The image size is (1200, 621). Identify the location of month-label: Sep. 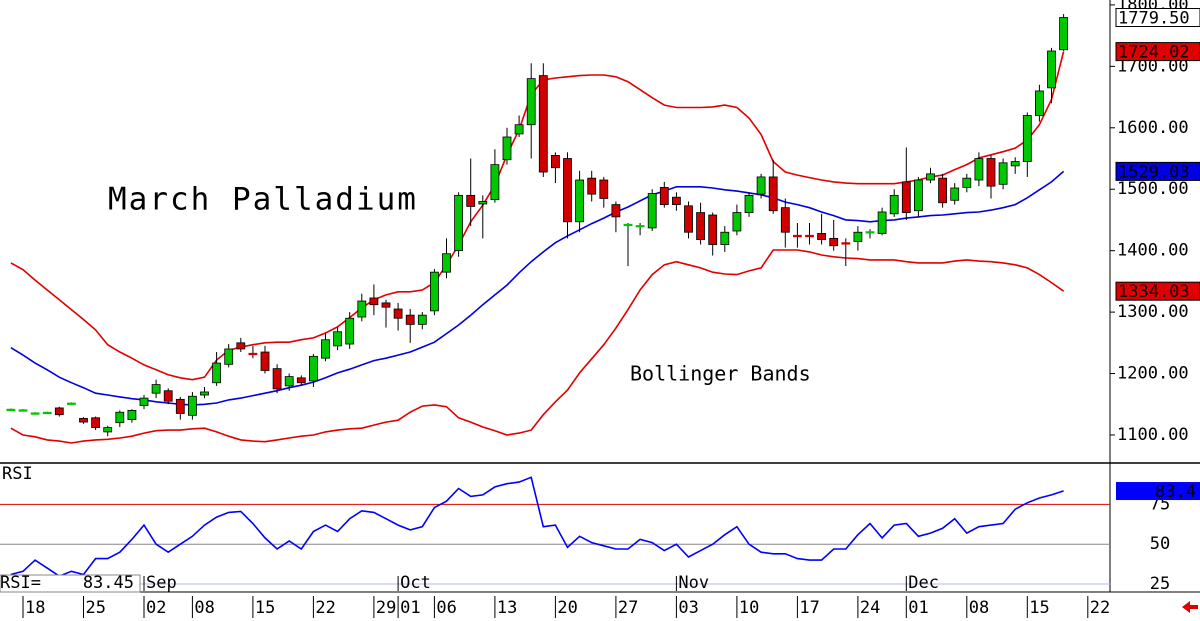
(161, 583).